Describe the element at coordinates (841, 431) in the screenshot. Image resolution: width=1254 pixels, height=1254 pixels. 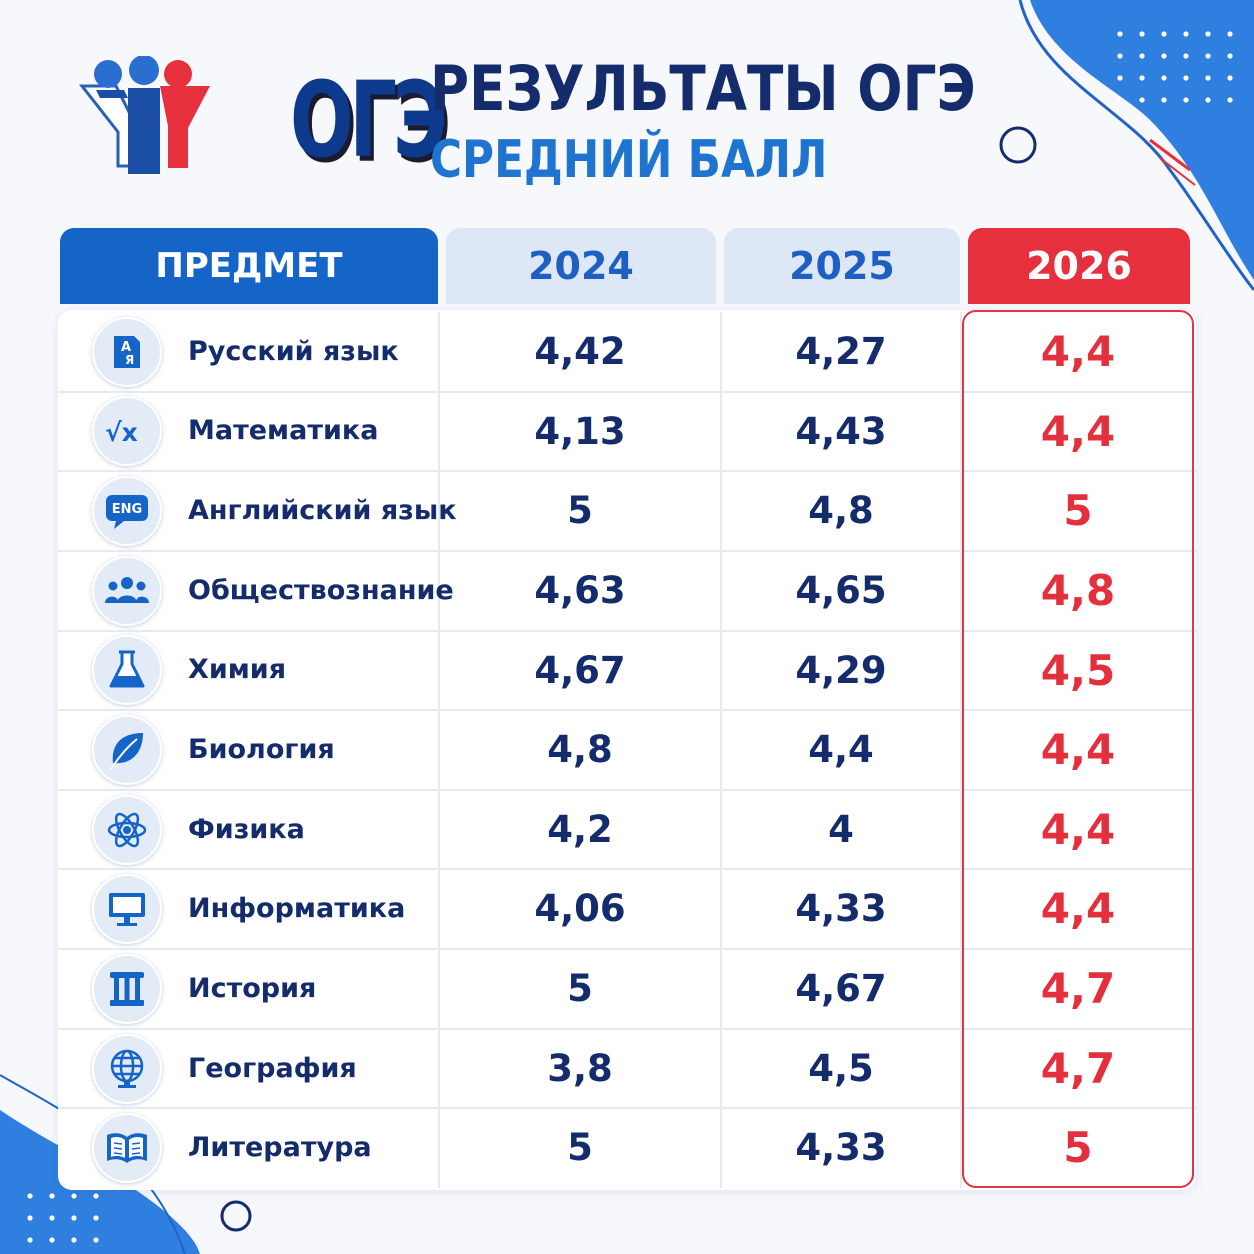
I see `value-2025: 4,43` at that location.